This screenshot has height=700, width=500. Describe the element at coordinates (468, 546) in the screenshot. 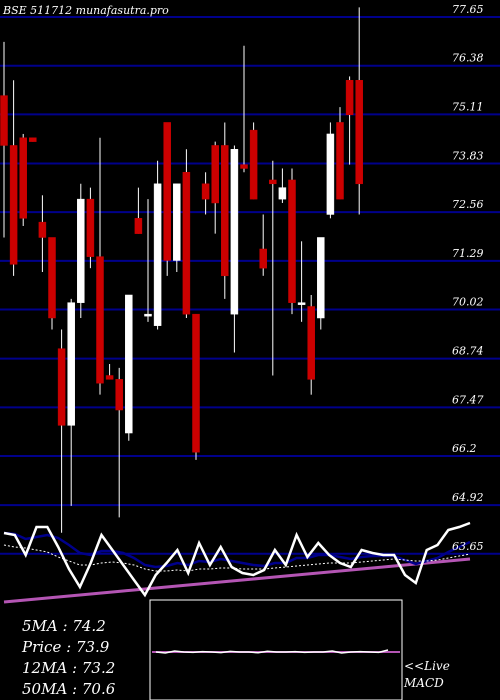

I see `y-tick-label: 63.65` at that location.